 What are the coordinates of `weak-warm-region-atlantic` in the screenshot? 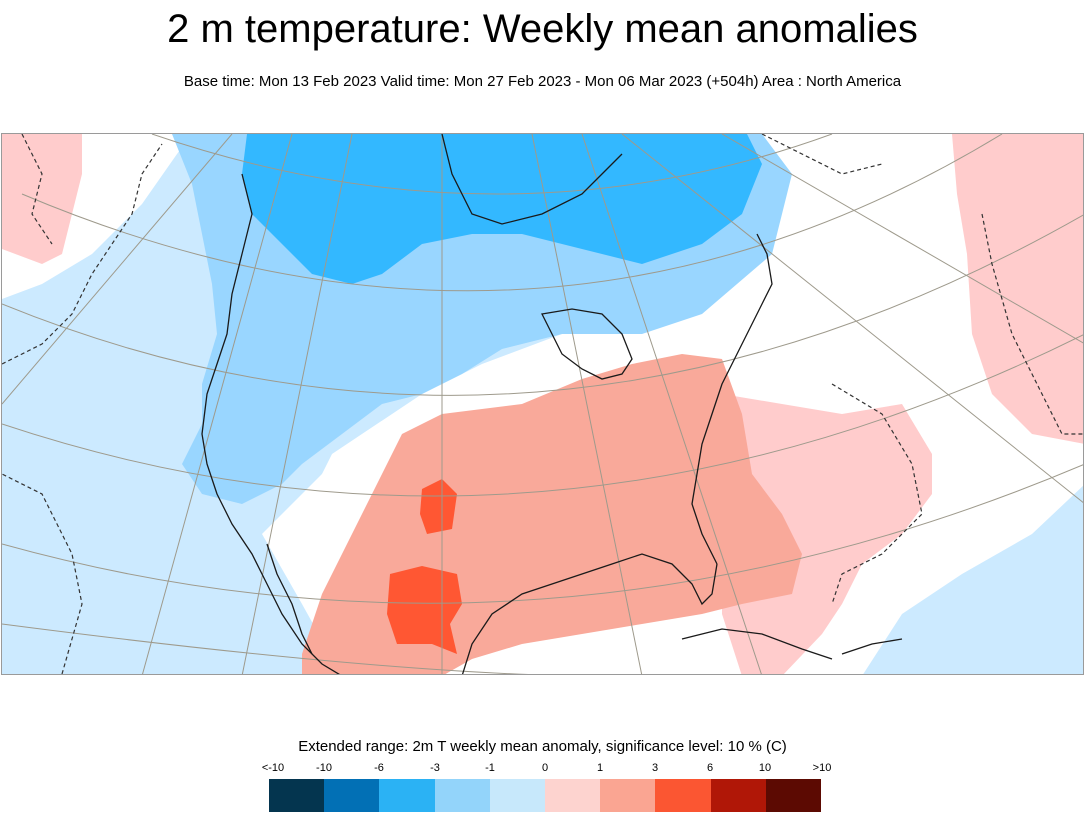 It's located at (827, 534).